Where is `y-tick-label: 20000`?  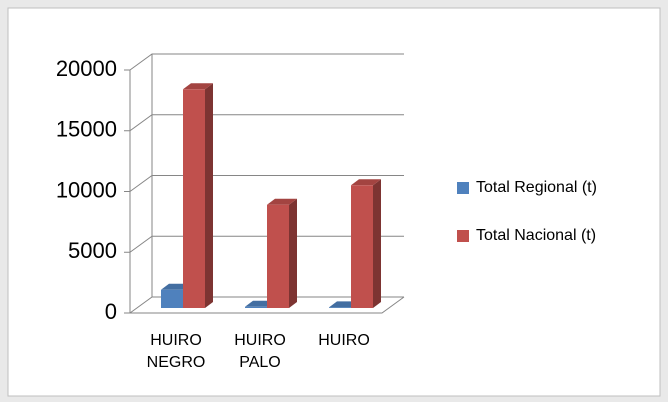 y-tick-label: 20000 is located at coordinates (86, 68).